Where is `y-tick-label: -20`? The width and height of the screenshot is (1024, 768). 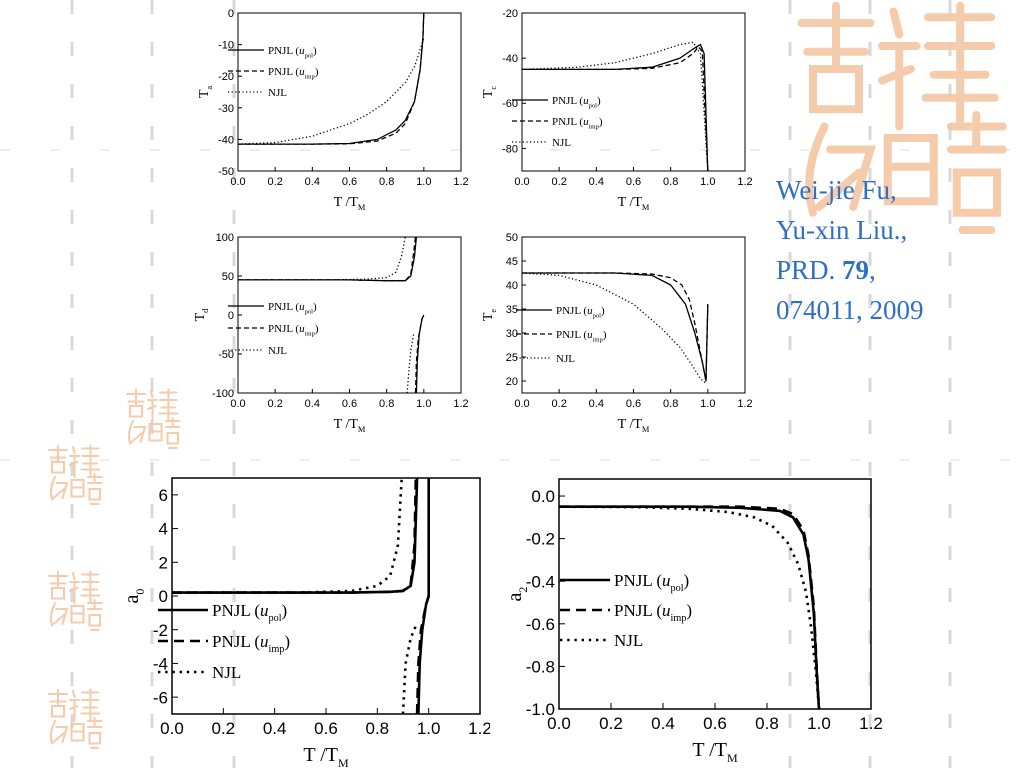
y-tick-label: -20 is located at coordinates (510, 14).